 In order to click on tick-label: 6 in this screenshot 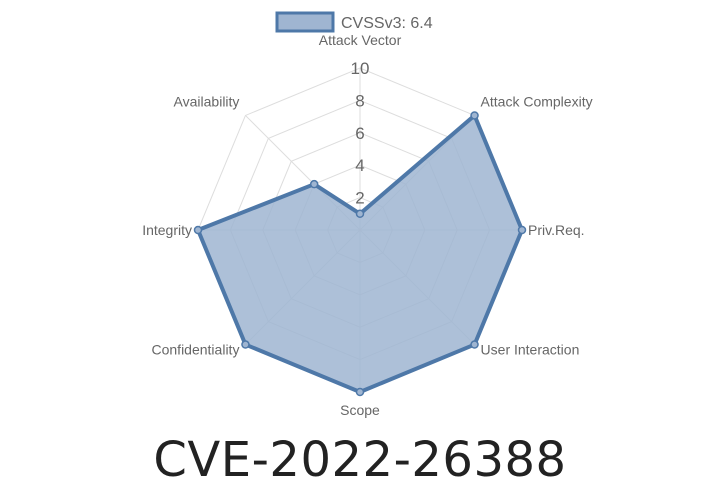, I will do `click(359, 133)`.